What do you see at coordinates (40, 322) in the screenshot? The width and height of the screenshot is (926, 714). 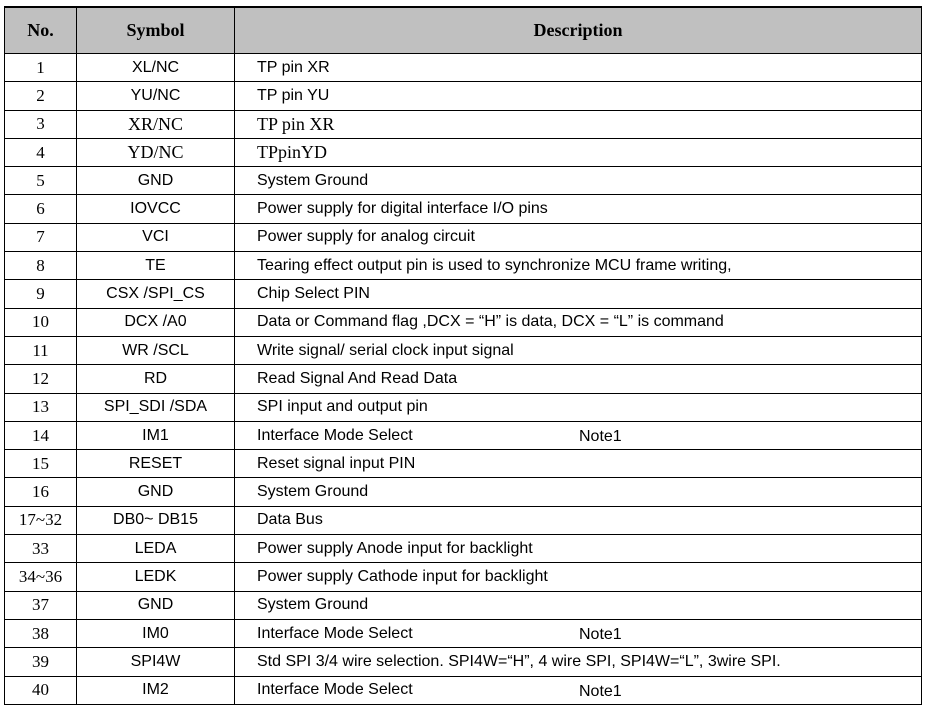 I see `pin-number: 10` at bounding box center [40, 322].